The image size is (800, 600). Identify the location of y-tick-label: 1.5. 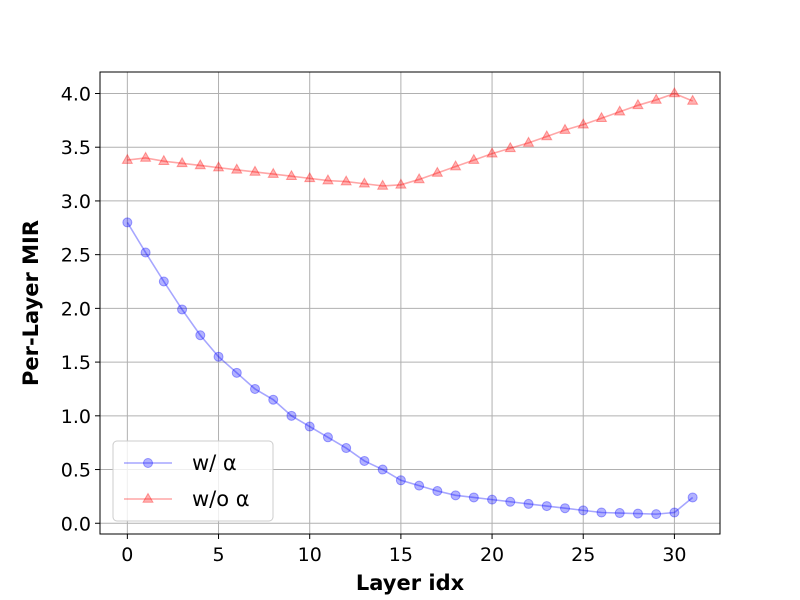
(76, 363).